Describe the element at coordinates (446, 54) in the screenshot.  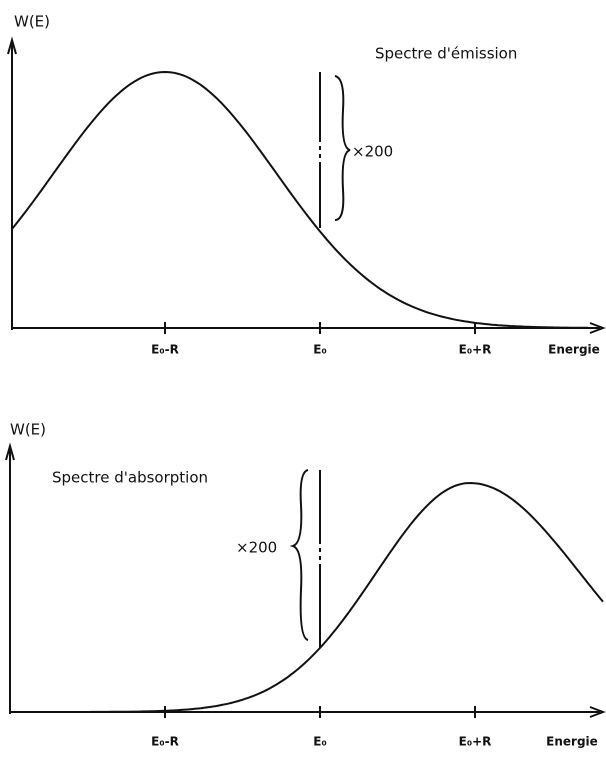
I see `title: Spectre d'émission` at that location.